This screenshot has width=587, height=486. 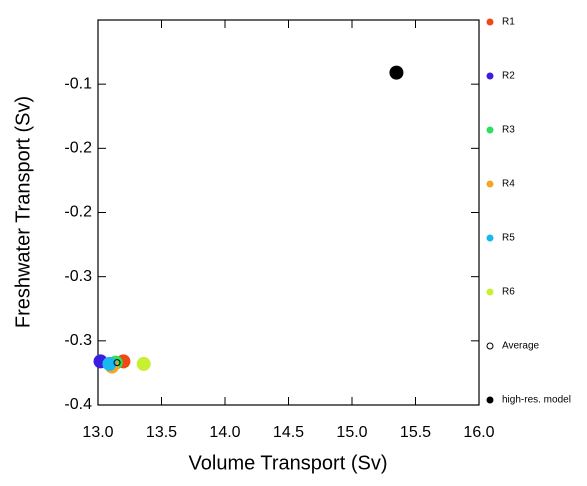 What do you see at coordinates (508, 184) in the screenshot?
I see `legend-label: R4` at bounding box center [508, 184].